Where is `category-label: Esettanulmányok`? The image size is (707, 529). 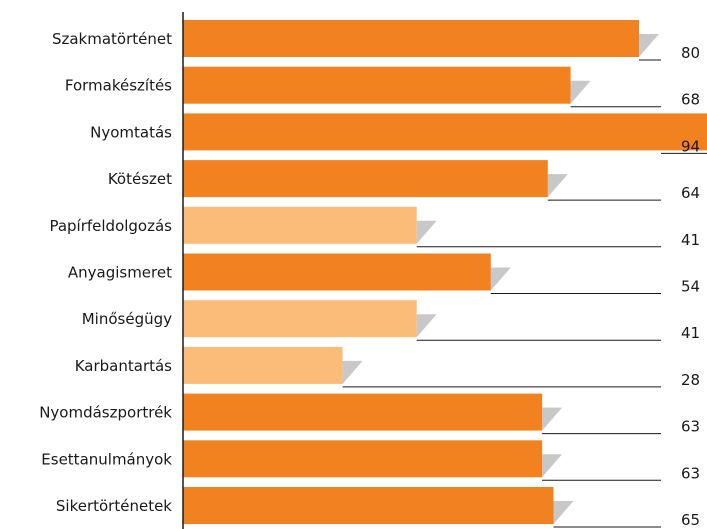 category-label: Esettanulmányok is located at coordinates (106, 459).